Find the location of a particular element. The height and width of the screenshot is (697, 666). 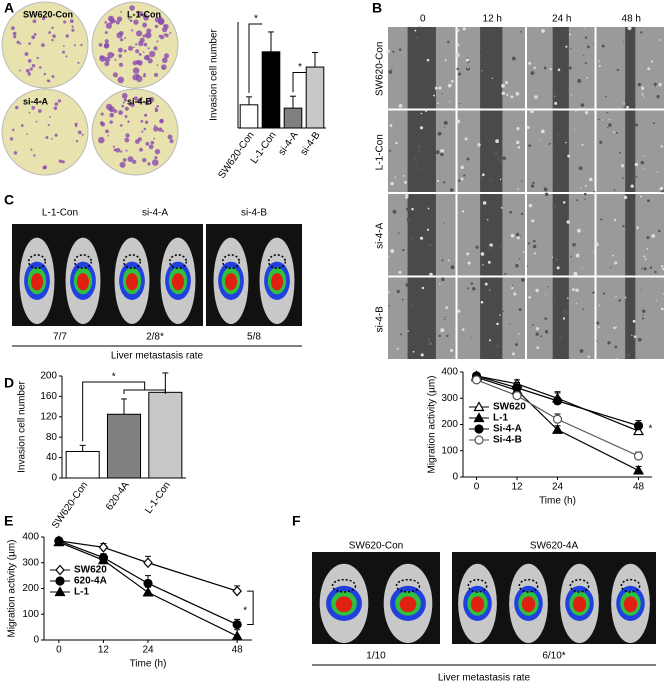

group-label: si-4-A is located at coordinates (155, 213).